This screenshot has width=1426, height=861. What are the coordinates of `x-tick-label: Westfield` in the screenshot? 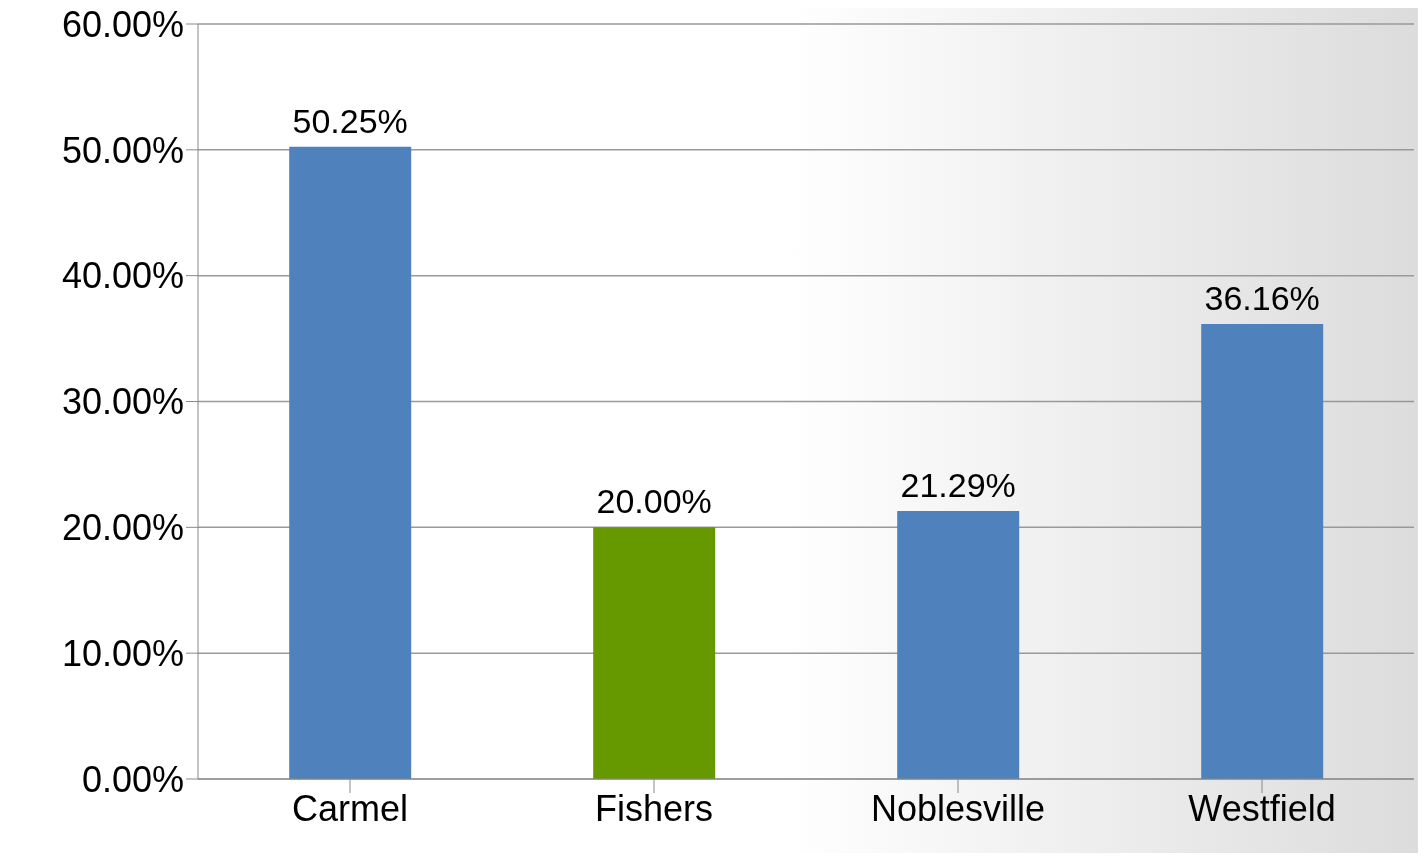 It's located at (1262, 808).